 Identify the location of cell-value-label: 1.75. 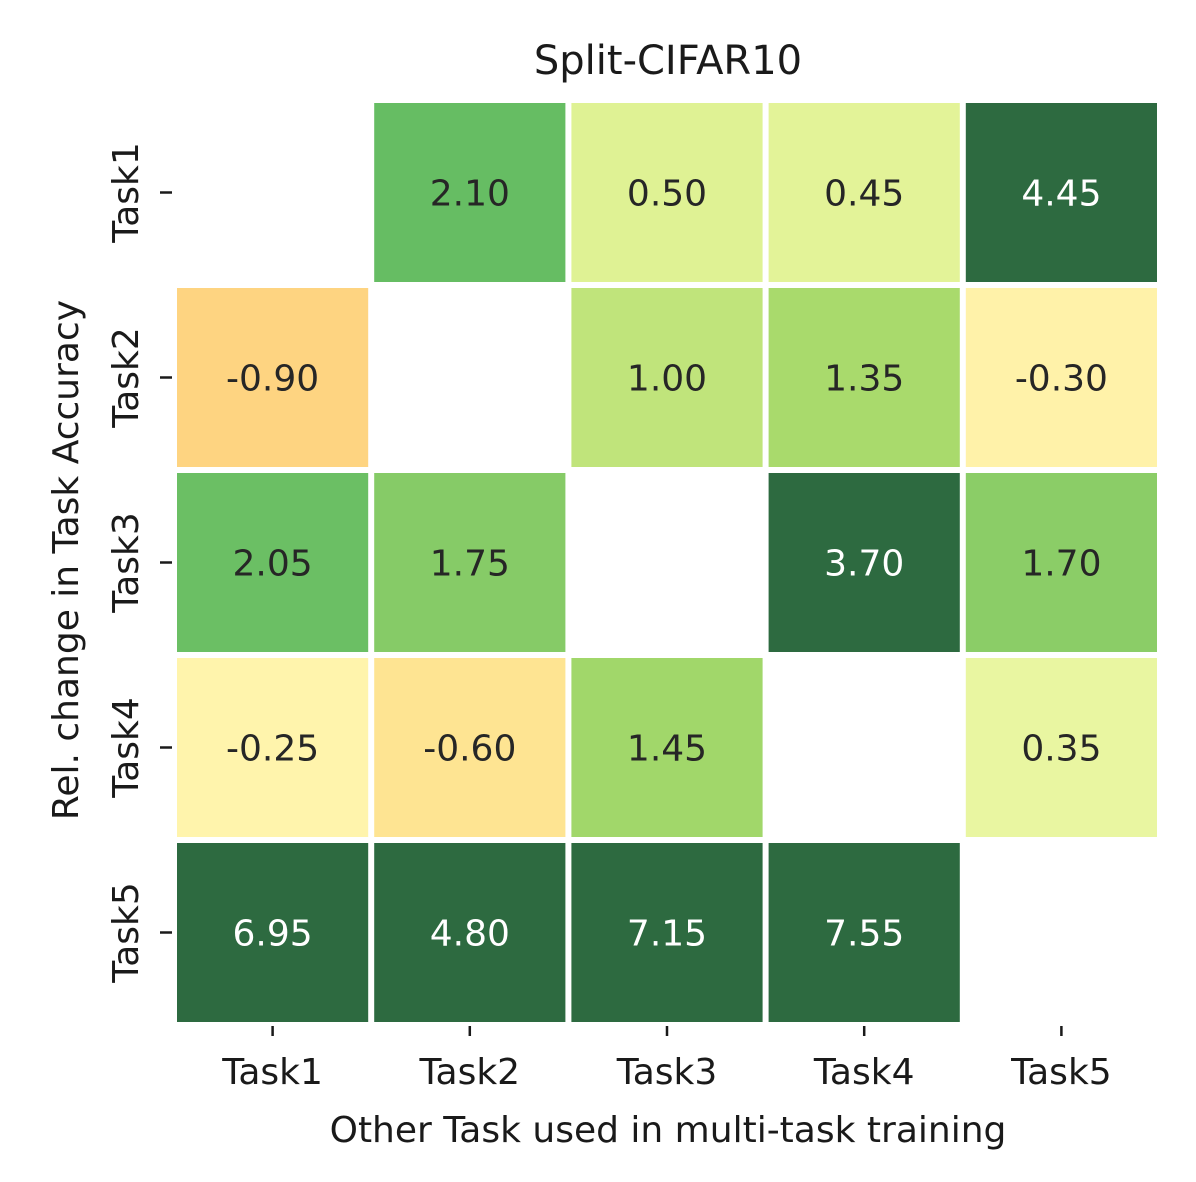
(470, 564).